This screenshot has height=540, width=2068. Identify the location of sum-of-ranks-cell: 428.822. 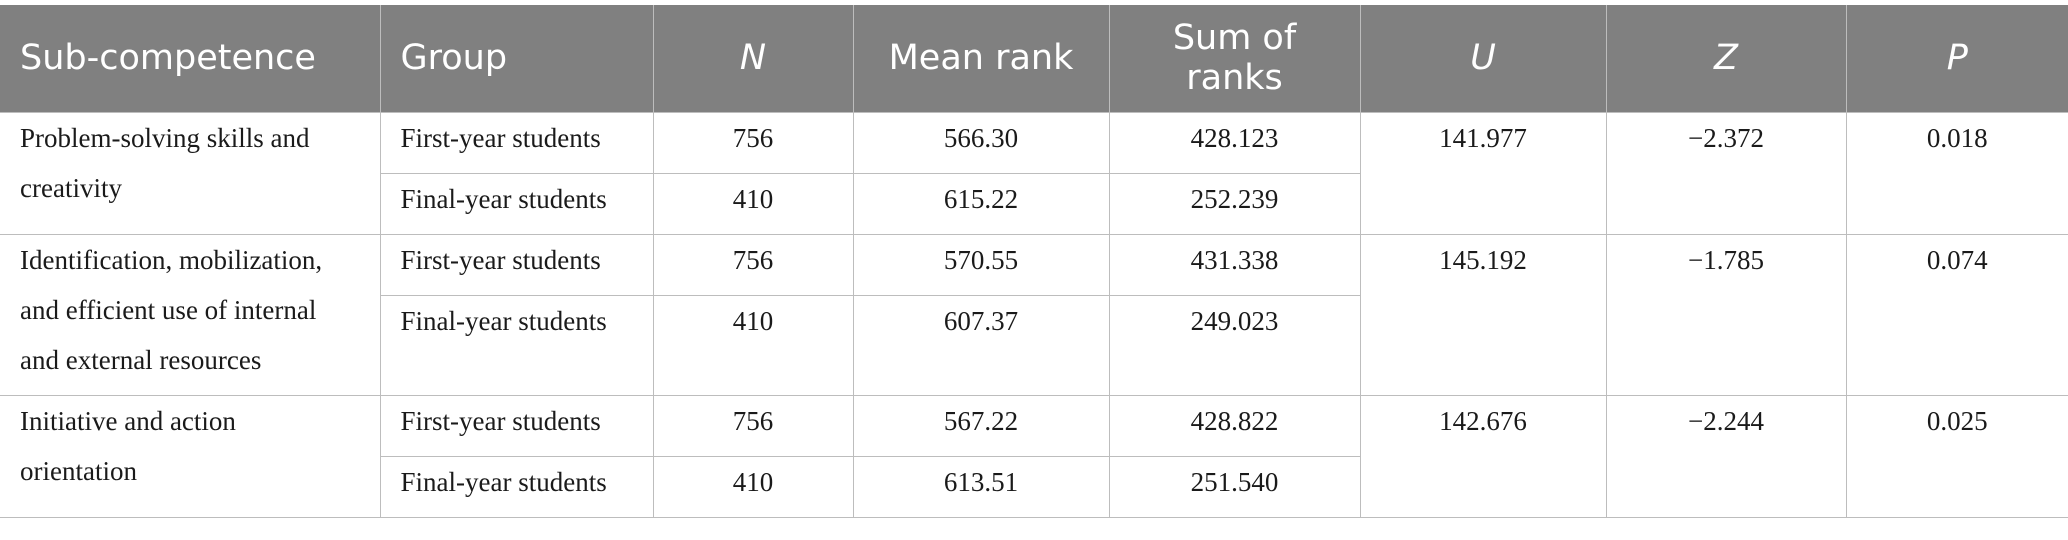
(1234, 425).